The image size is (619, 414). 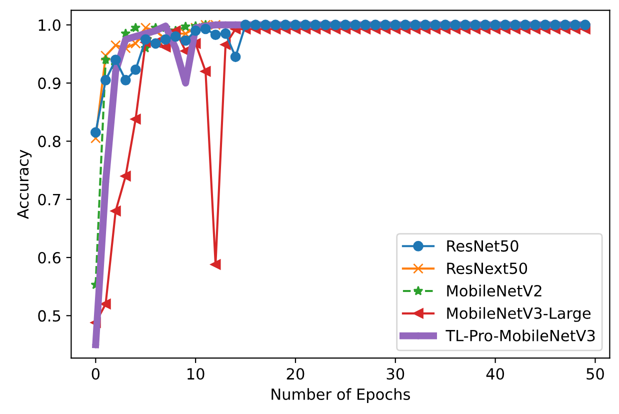 What do you see at coordinates (341, 395) in the screenshot?
I see `x-axis-title: Number of Epochs` at bounding box center [341, 395].